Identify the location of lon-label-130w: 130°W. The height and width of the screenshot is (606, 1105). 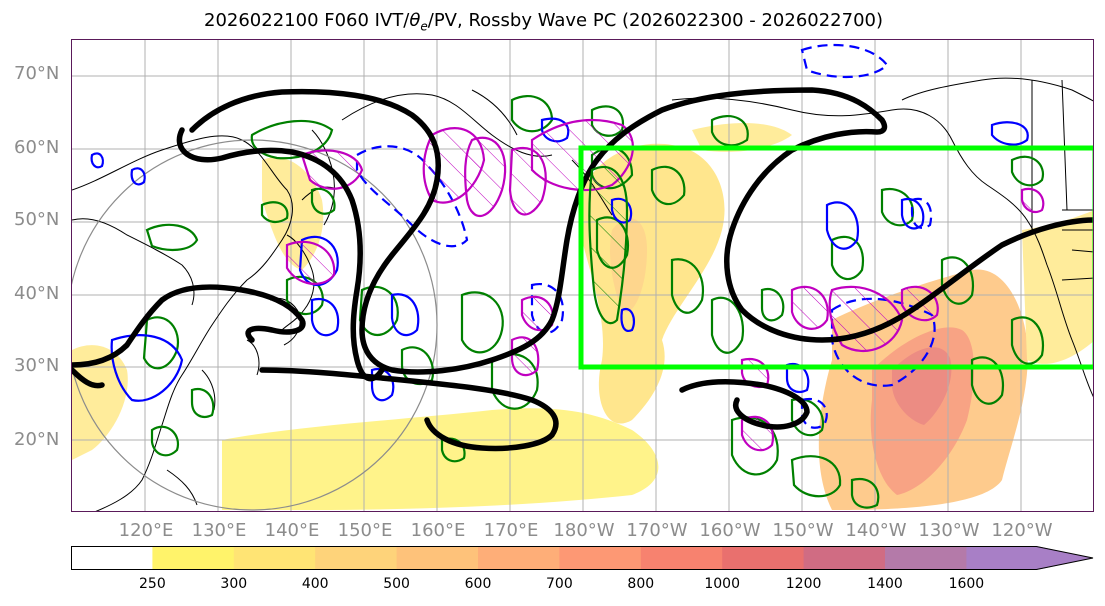
(949, 530).